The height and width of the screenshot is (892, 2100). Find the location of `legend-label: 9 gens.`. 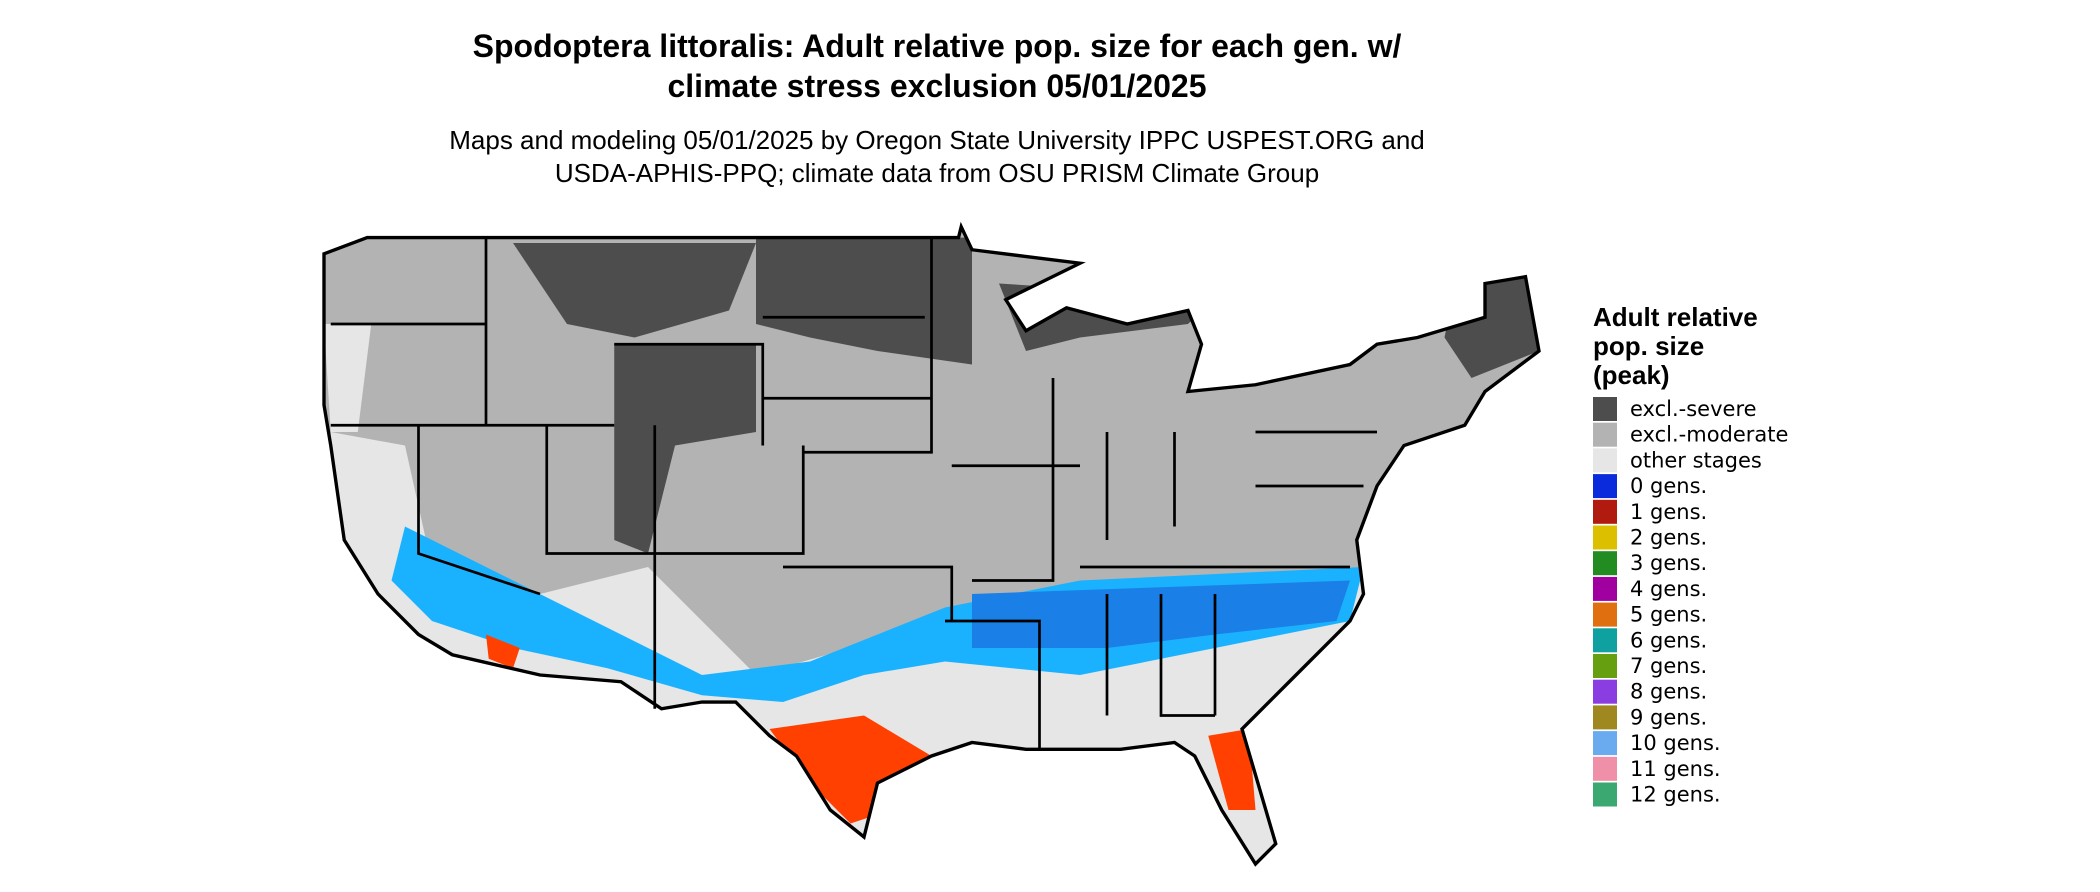

legend-label: 9 gens. is located at coordinates (1668, 717).